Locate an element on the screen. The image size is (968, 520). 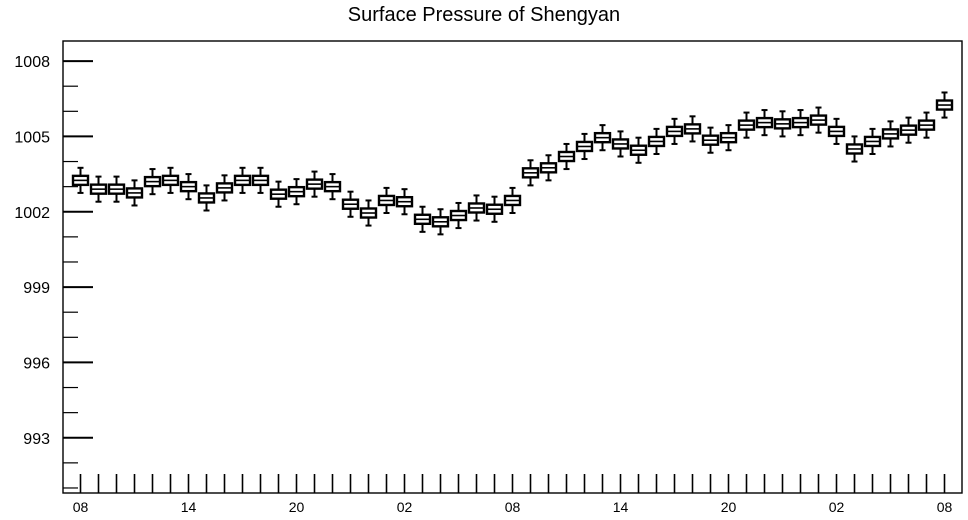
y-tick-label: 1005 is located at coordinates (32, 137).